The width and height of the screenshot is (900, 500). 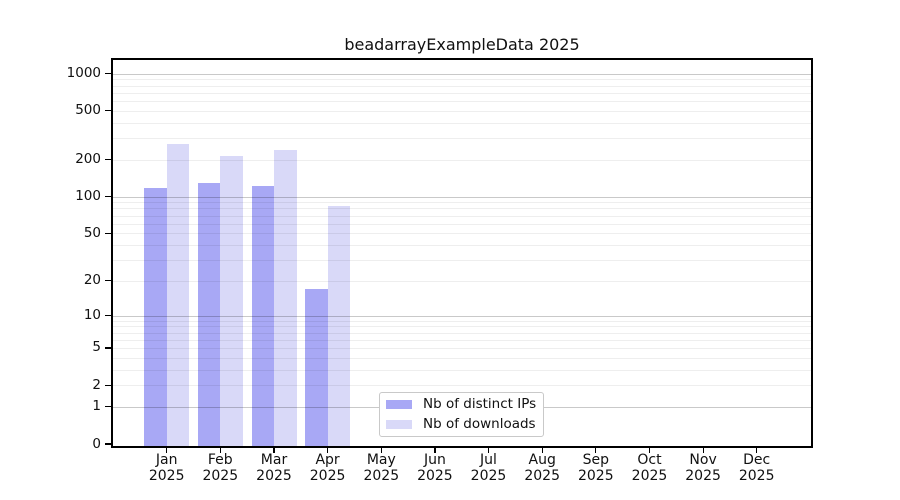 I want to click on legend-swatch-distinct-ips, so click(x=399, y=404).